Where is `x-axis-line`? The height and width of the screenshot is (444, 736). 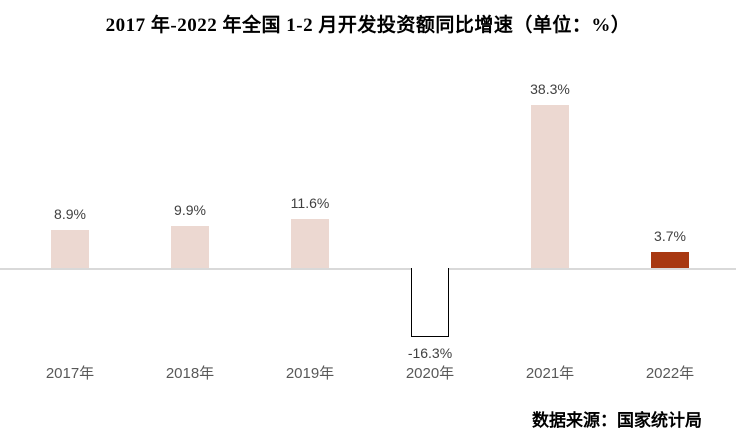
x-axis-line is located at coordinates (368, 269).